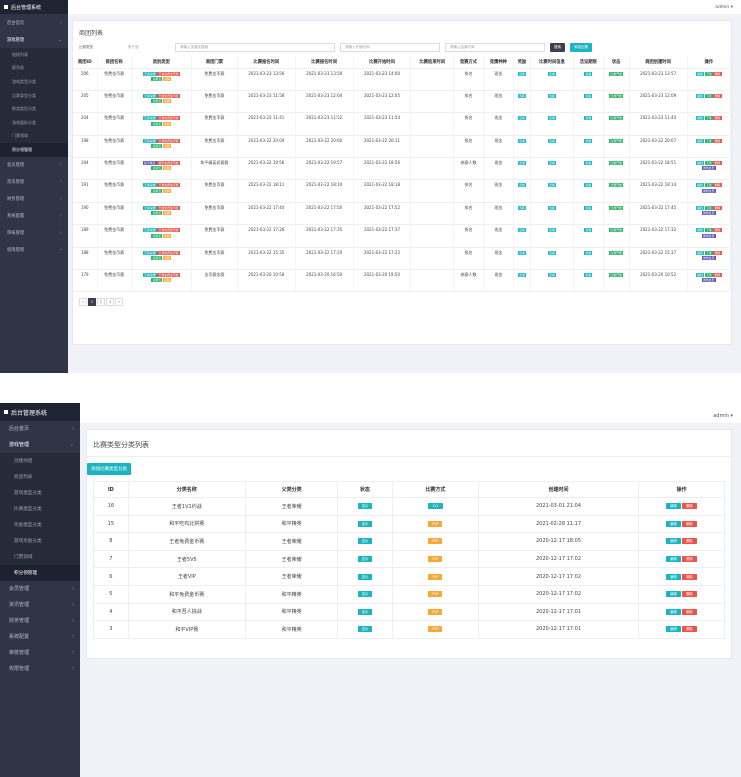 Image resolution: width=741 pixels, height=777 pixels. Describe the element at coordinates (581, 47) in the screenshot. I see `add-tournament-button: 添加比赛` at that location.